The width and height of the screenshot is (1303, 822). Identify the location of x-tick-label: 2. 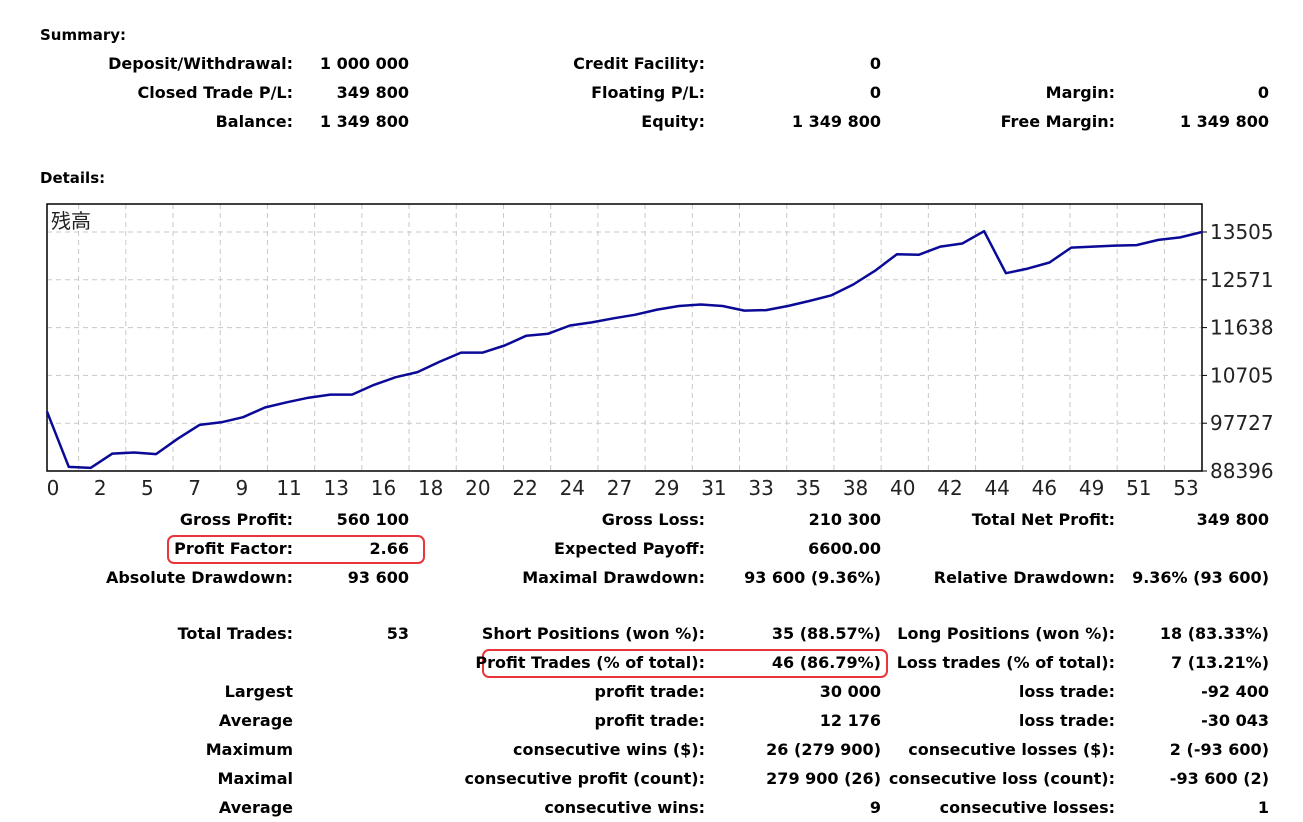
(100, 488).